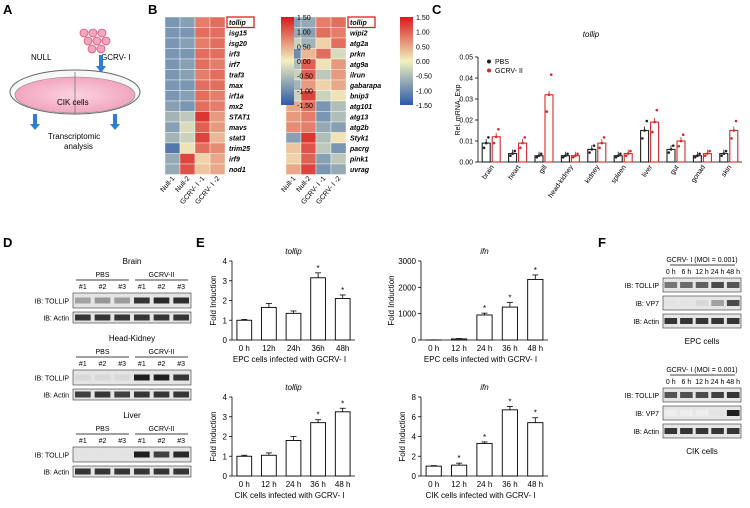 The width and height of the screenshot is (750, 508). What do you see at coordinates (466, 142) in the screenshot?
I see `y-tick-label: 0.01` at bounding box center [466, 142].